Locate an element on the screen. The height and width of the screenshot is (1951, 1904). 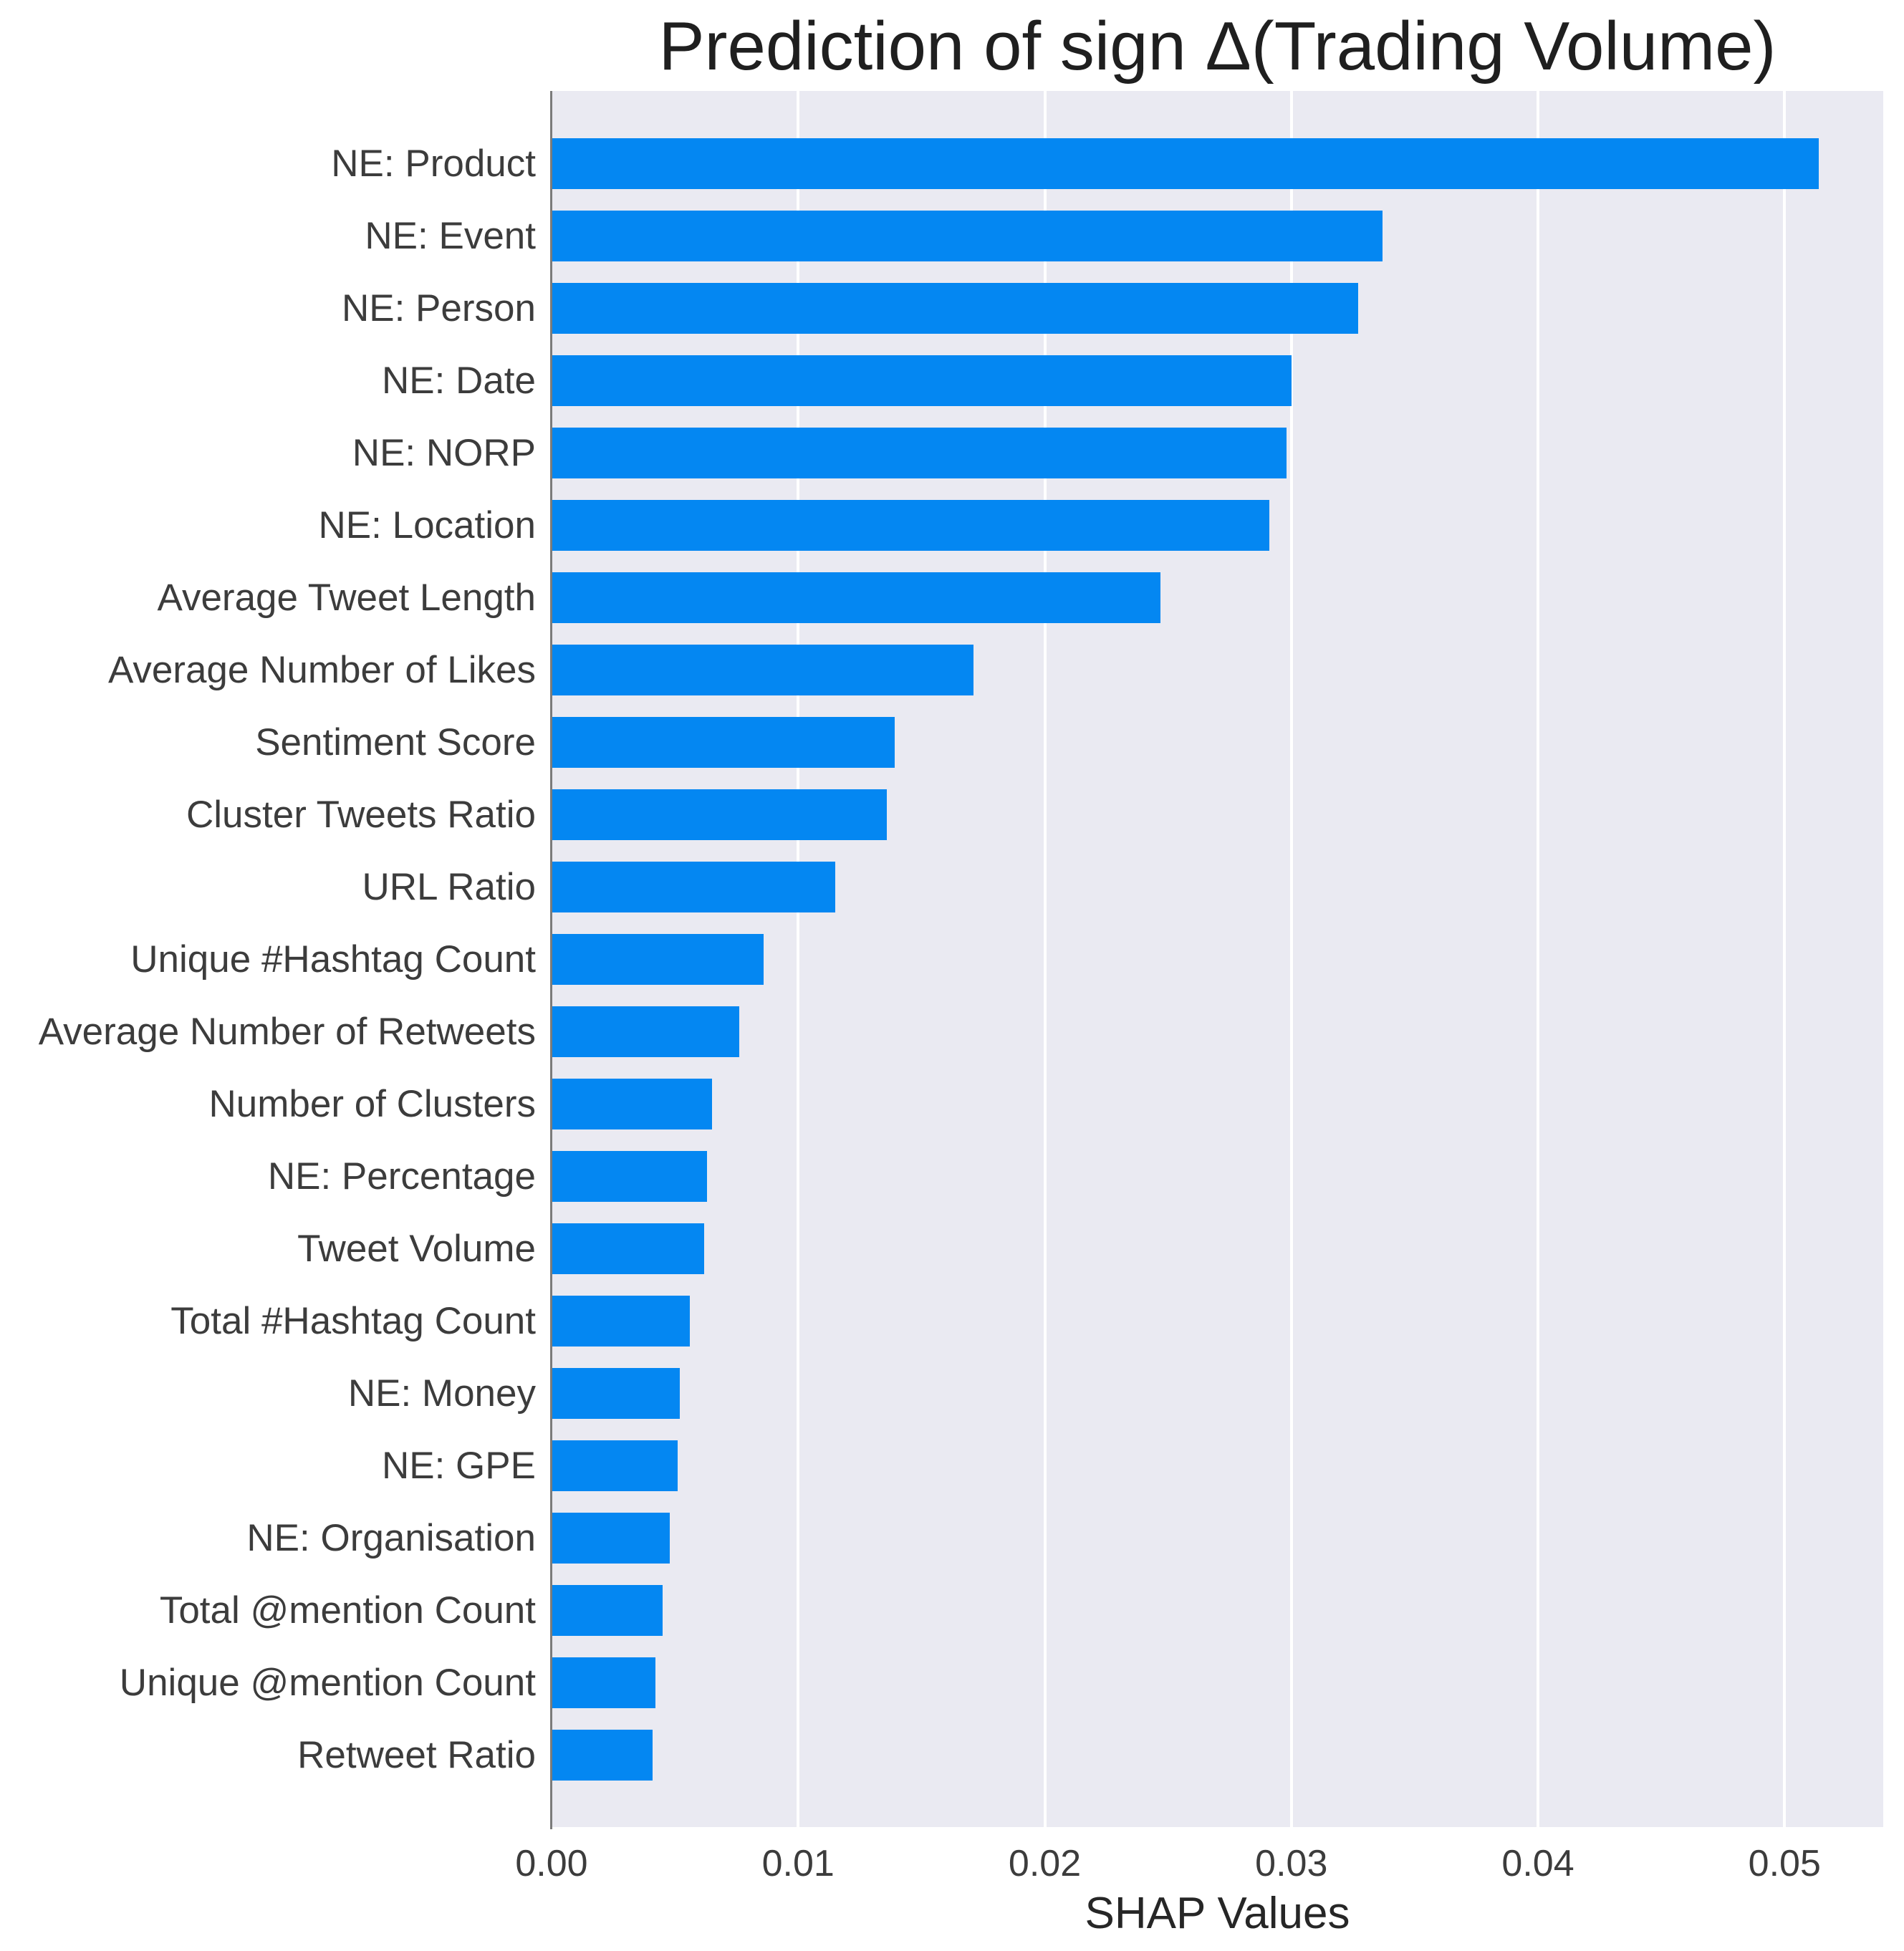
x-axis-label: SHAP Values is located at coordinates (1217, 1913).